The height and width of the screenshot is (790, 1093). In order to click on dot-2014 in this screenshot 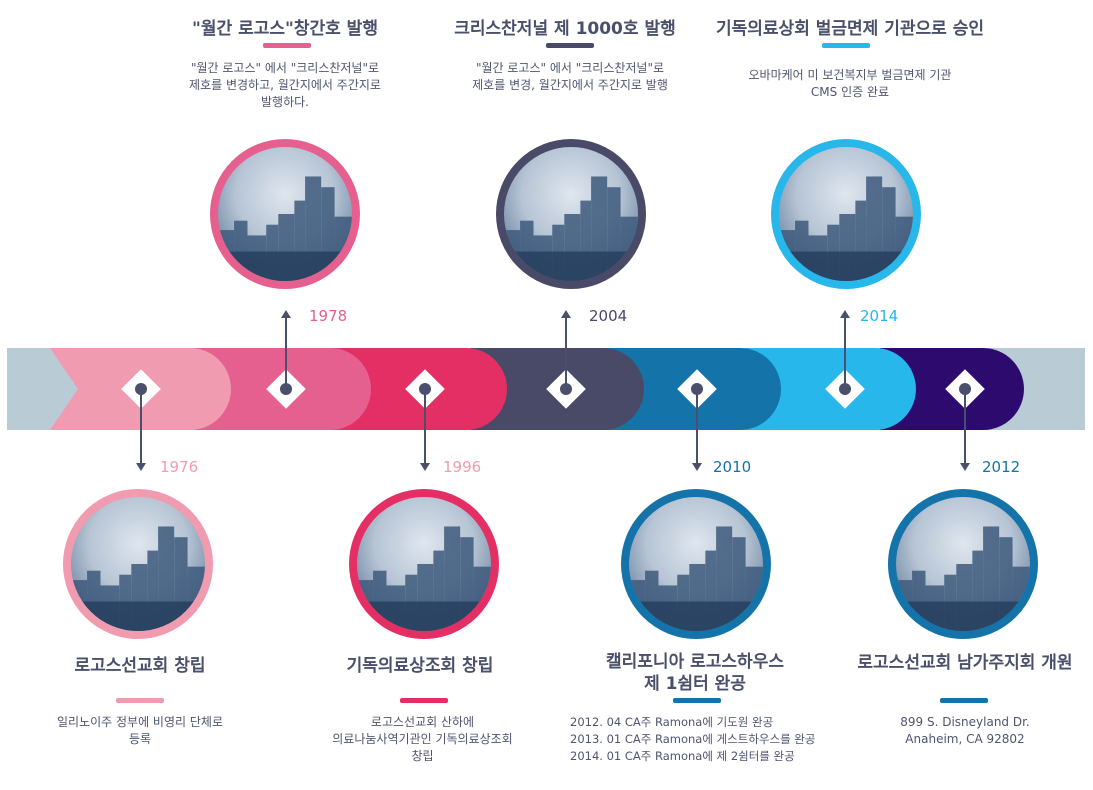, I will do `click(845, 389)`.